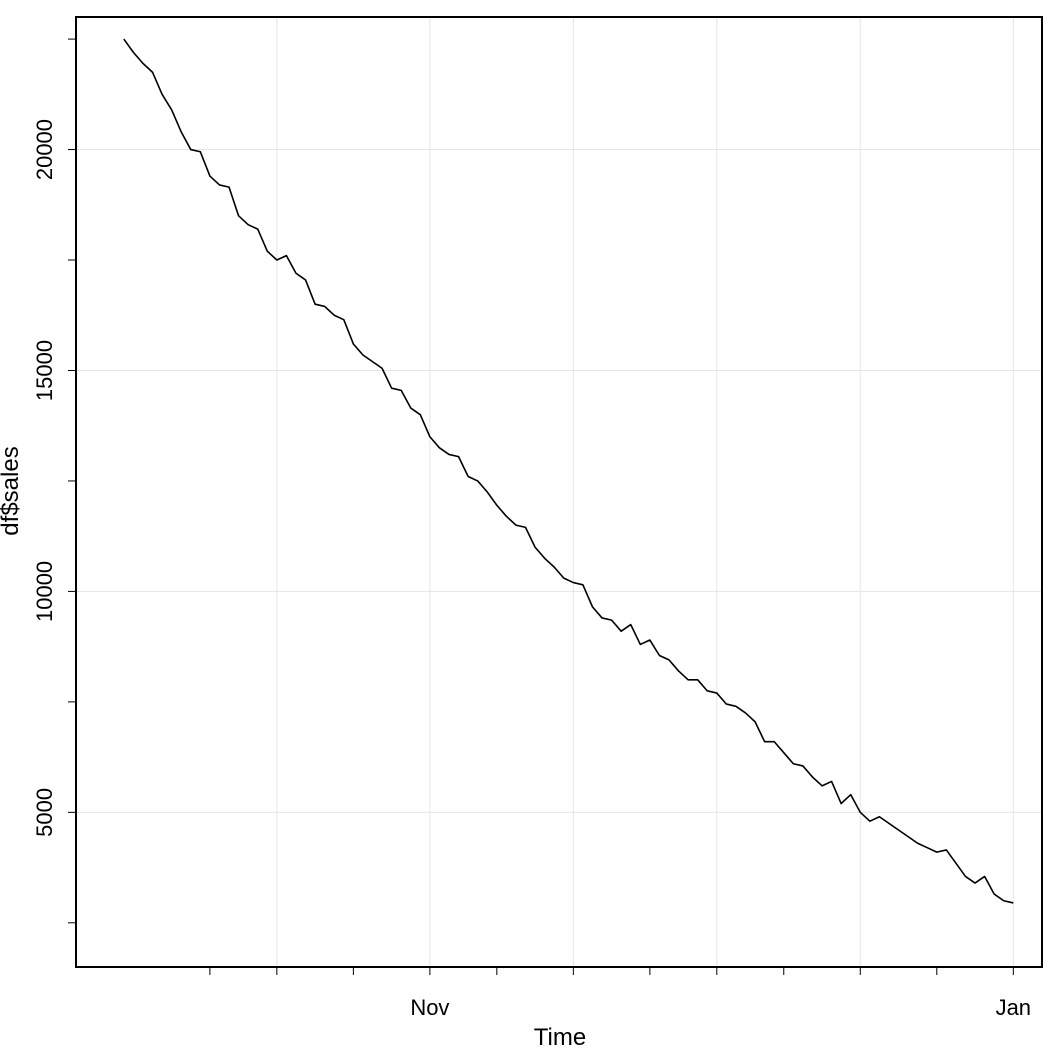  Describe the element at coordinates (1013, 1007) in the screenshot. I see `x-tick-label: Jan` at that location.